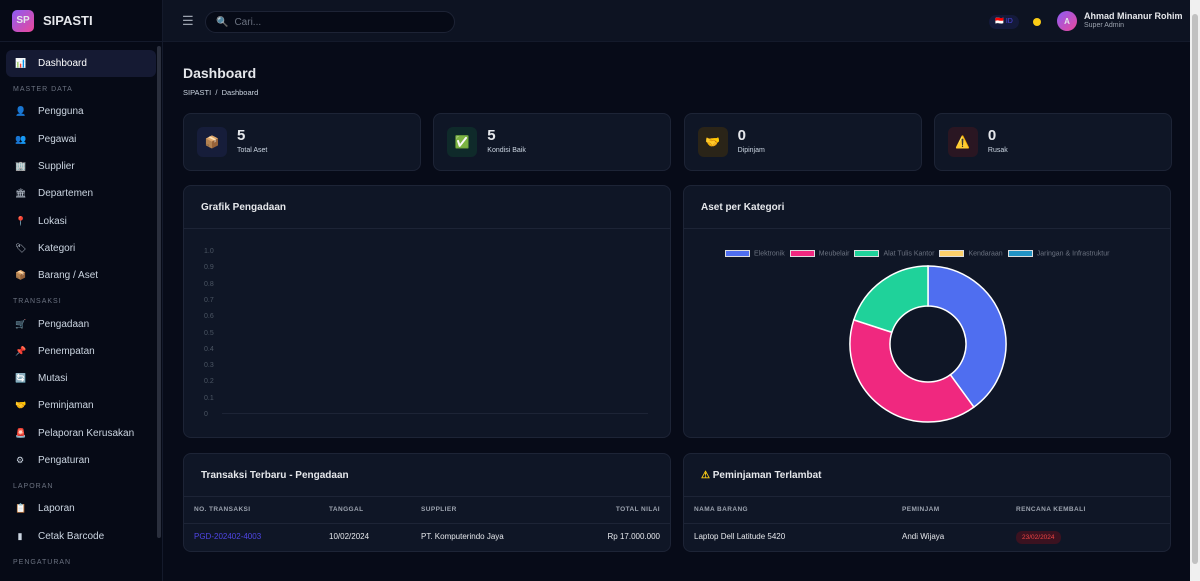 This screenshot has width=1200, height=581. I want to click on sidebar-item-laporan: 📋 Laporan, so click(81, 508).